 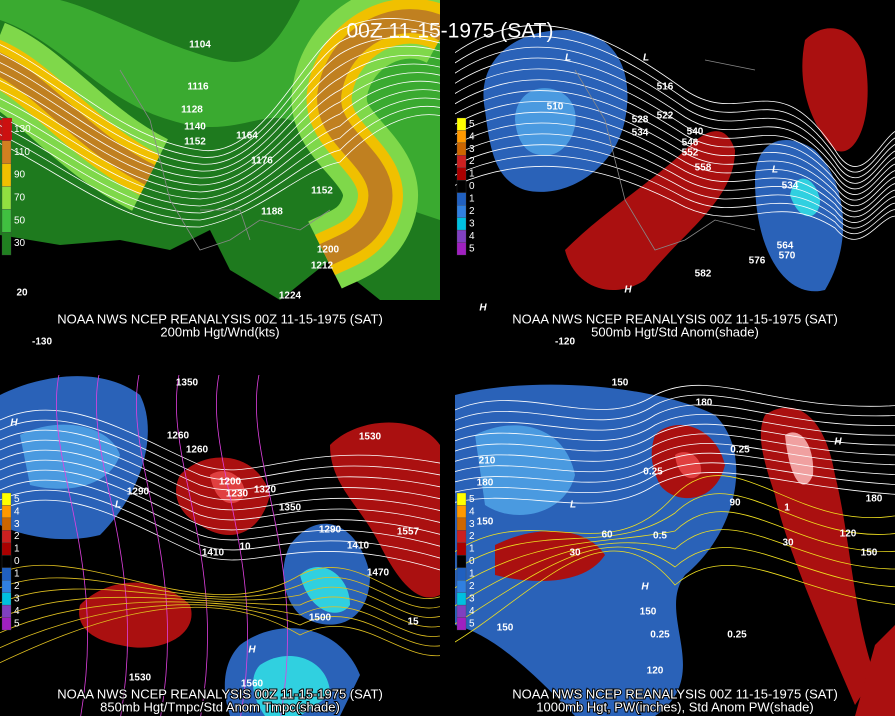 I want to click on legend-label: 30, so click(x=20, y=243).